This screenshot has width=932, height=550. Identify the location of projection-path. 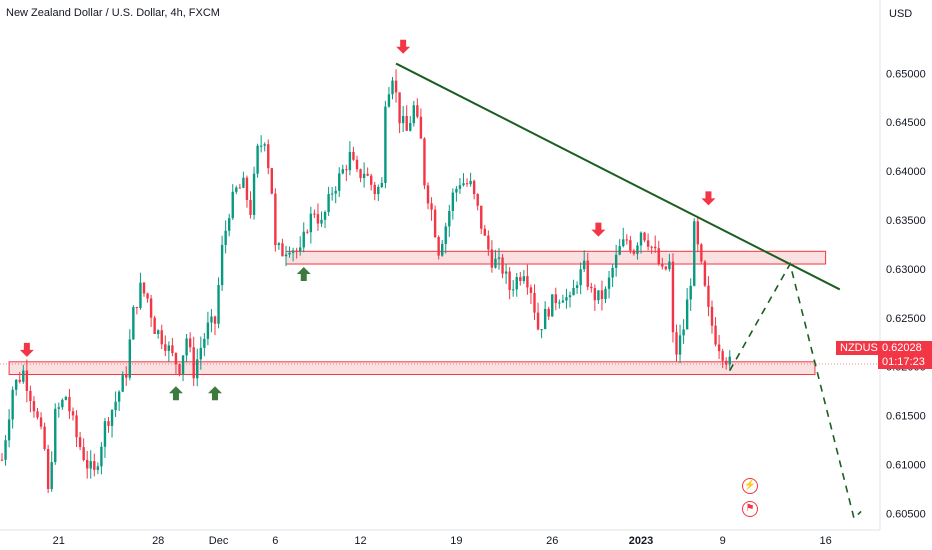
(795, 390).